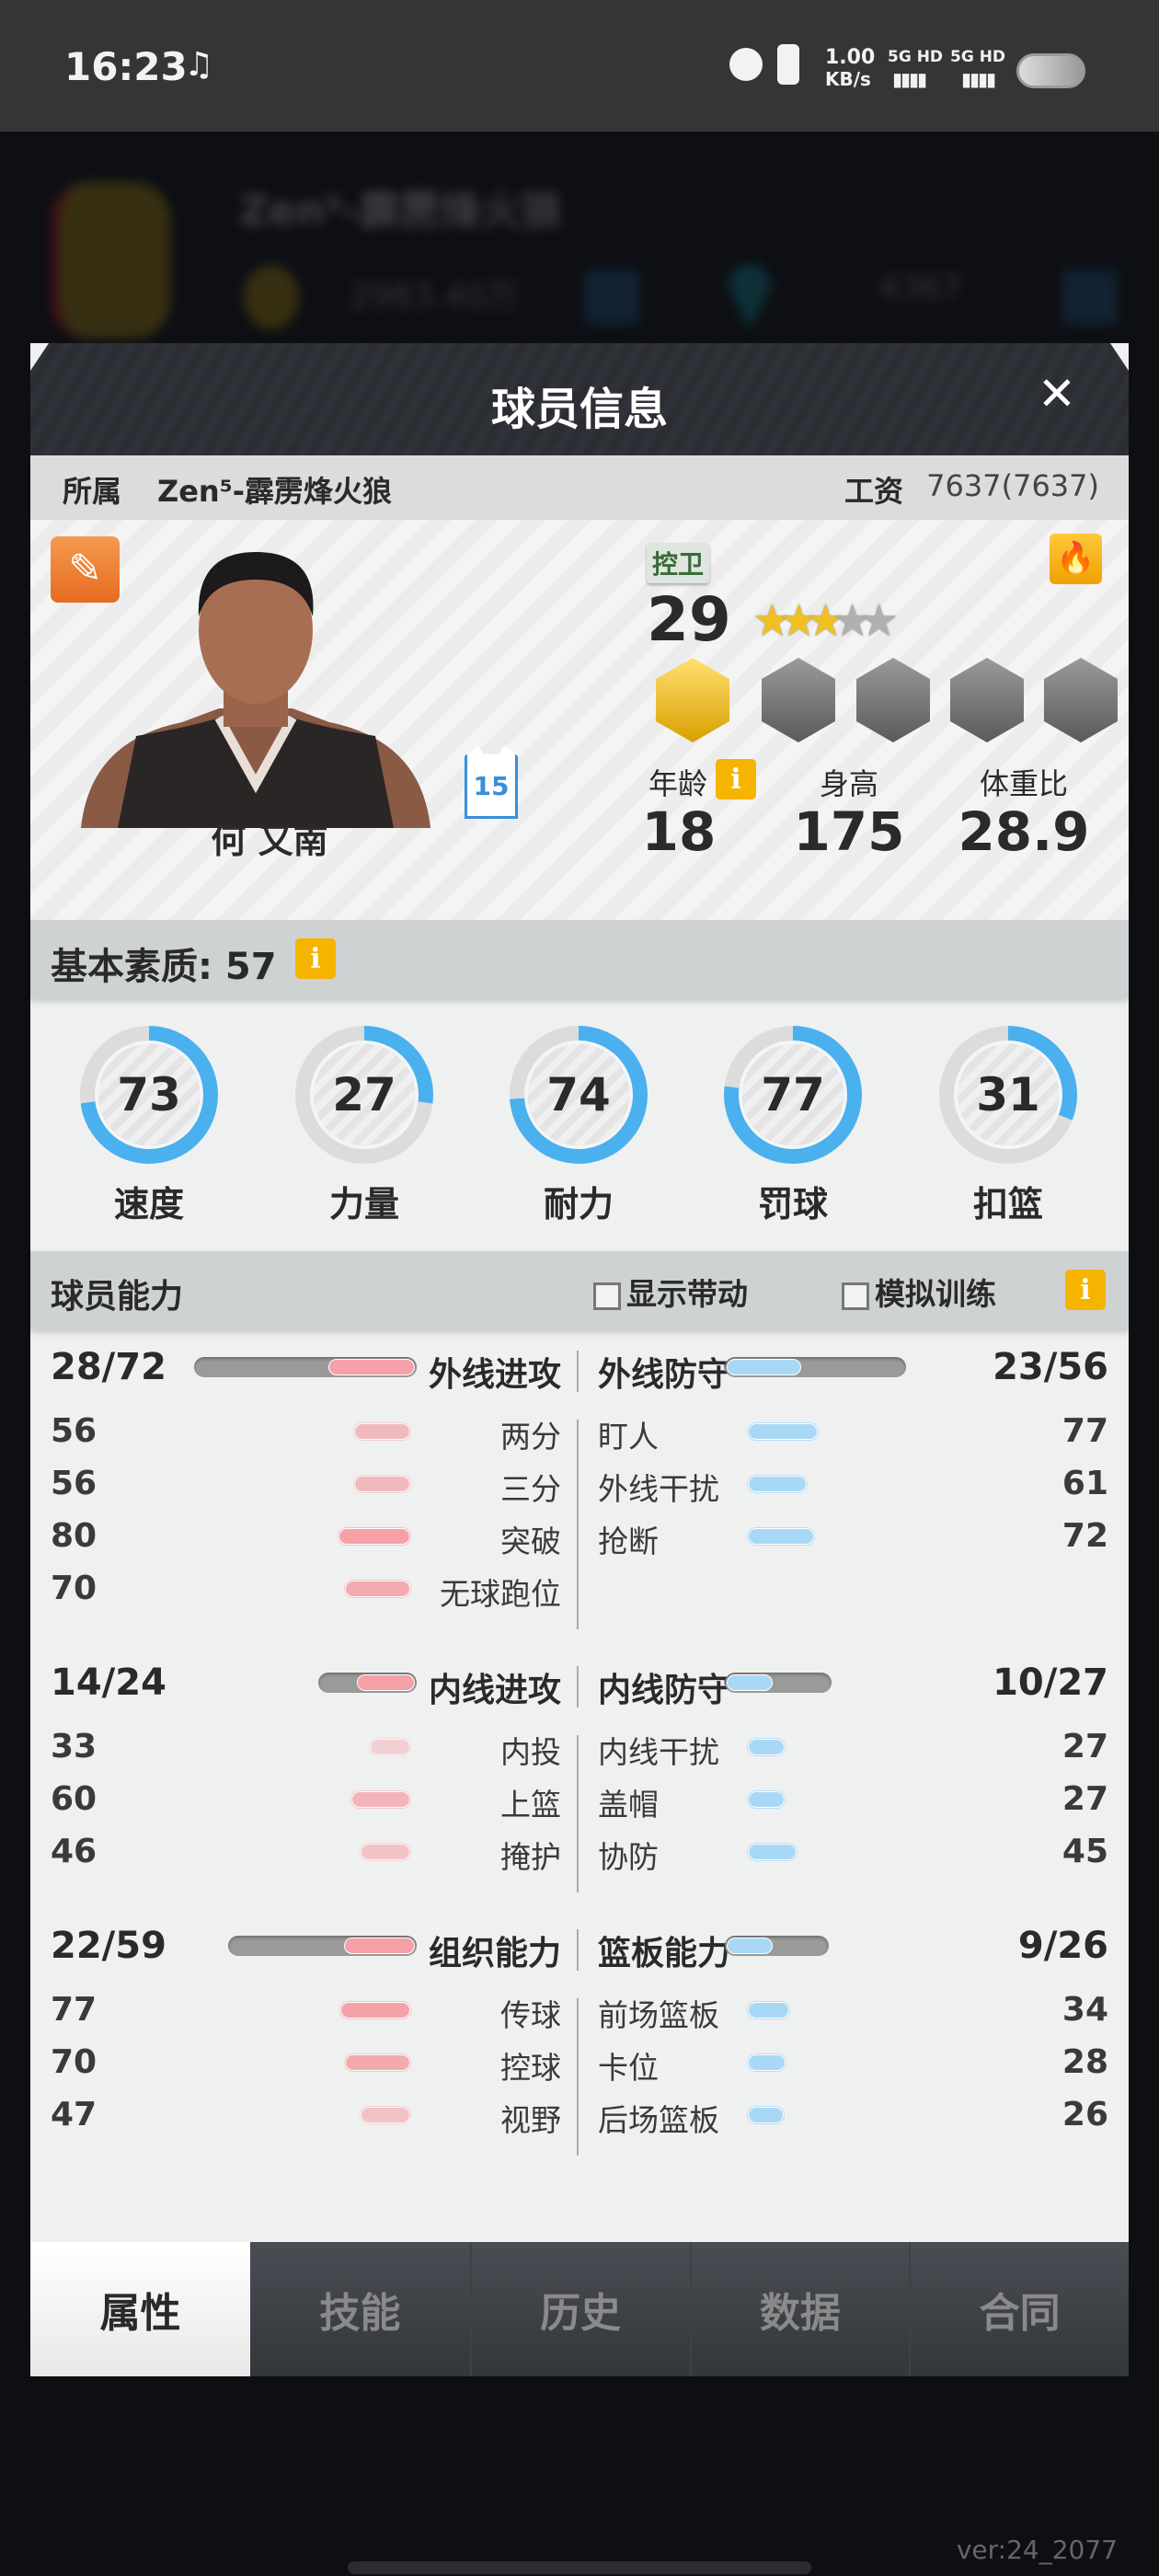 The width and height of the screenshot is (1159, 2576). What do you see at coordinates (919, 1292) in the screenshot?
I see `sim-training-checkbox: 模拟训练` at bounding box center [919, 1292].